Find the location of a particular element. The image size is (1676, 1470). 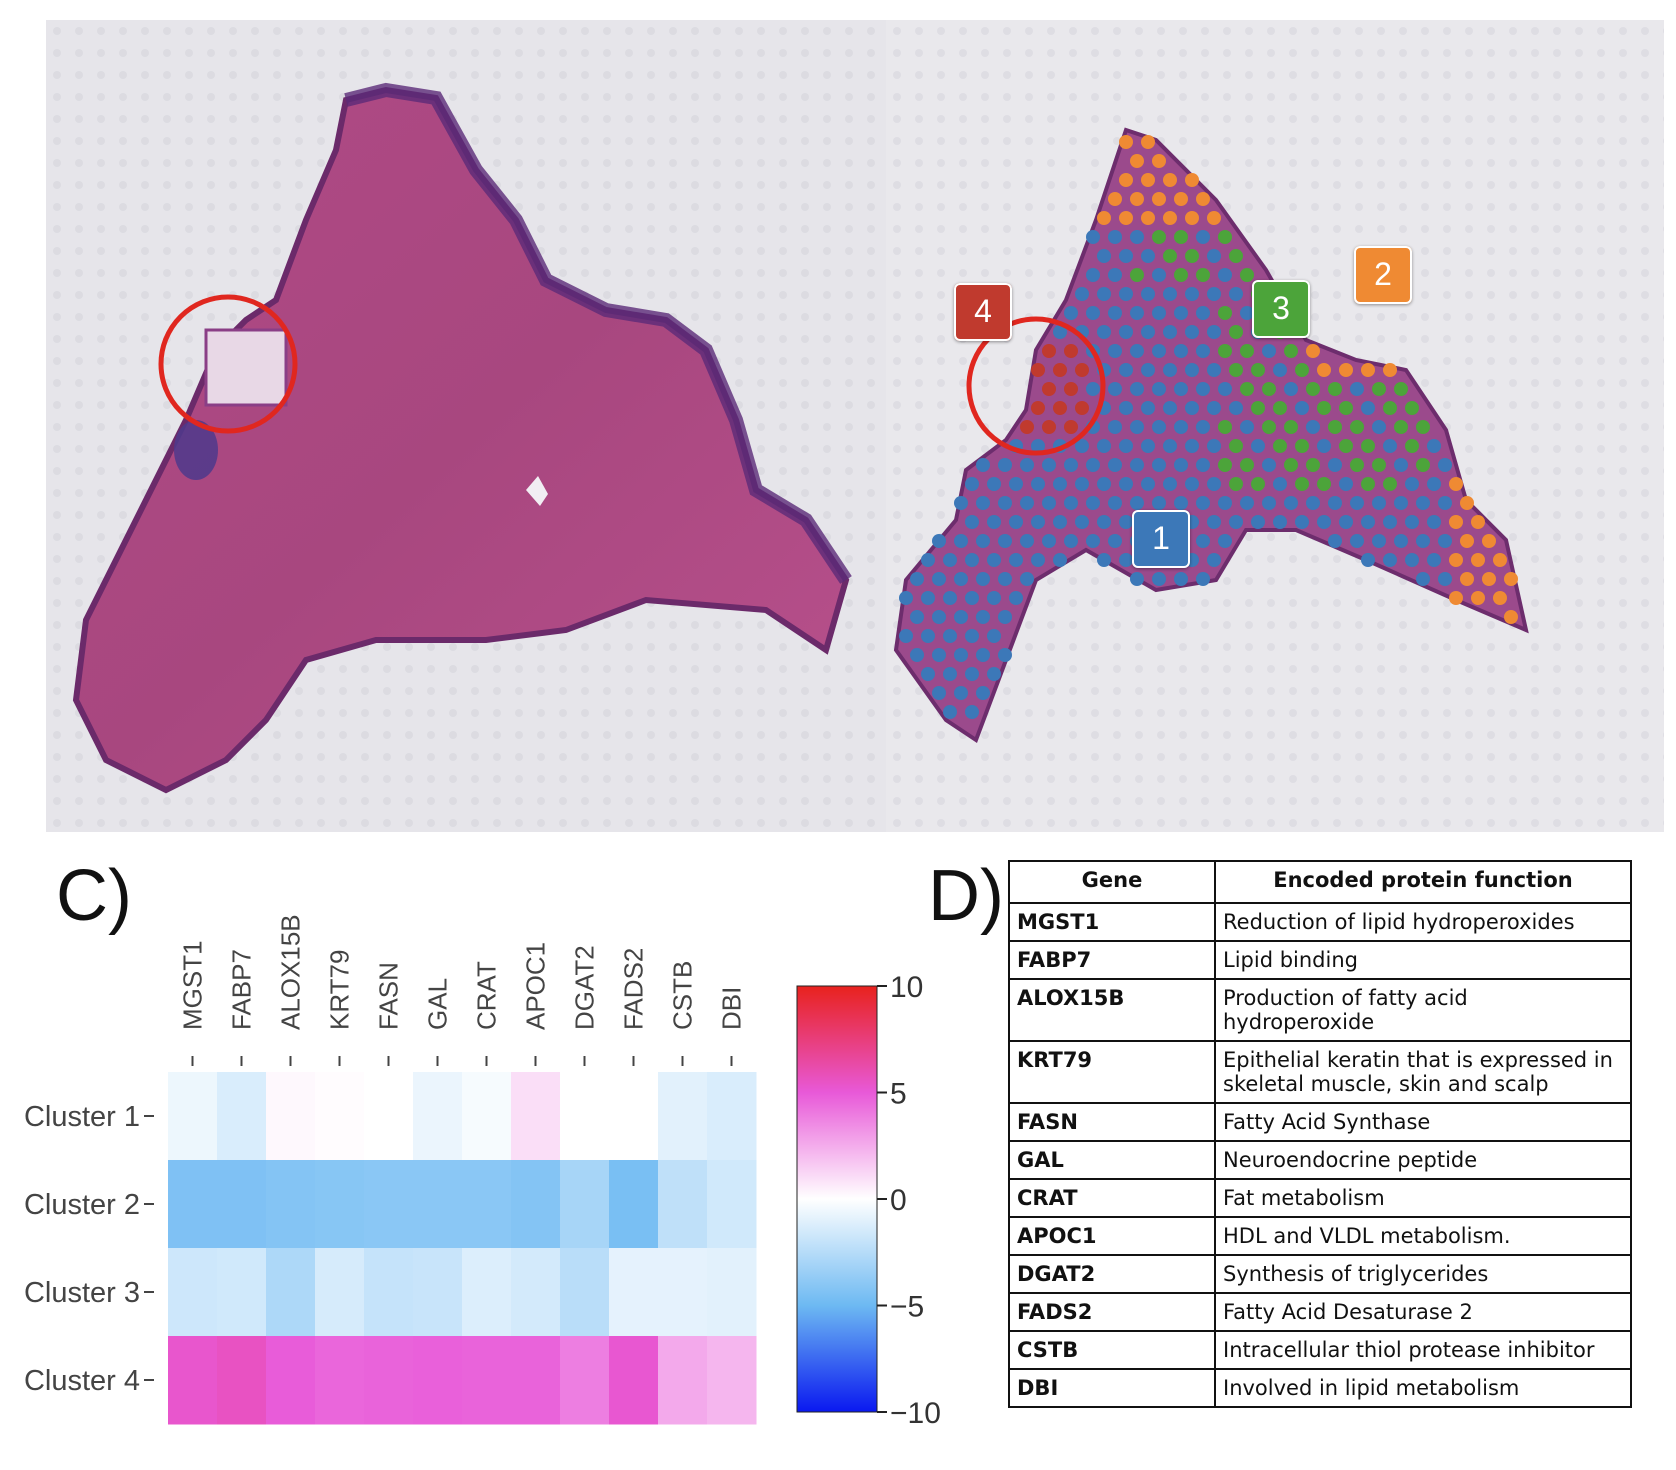

row-label-cluster-4: Cluster 4 is located at coordinates (82, 1381).